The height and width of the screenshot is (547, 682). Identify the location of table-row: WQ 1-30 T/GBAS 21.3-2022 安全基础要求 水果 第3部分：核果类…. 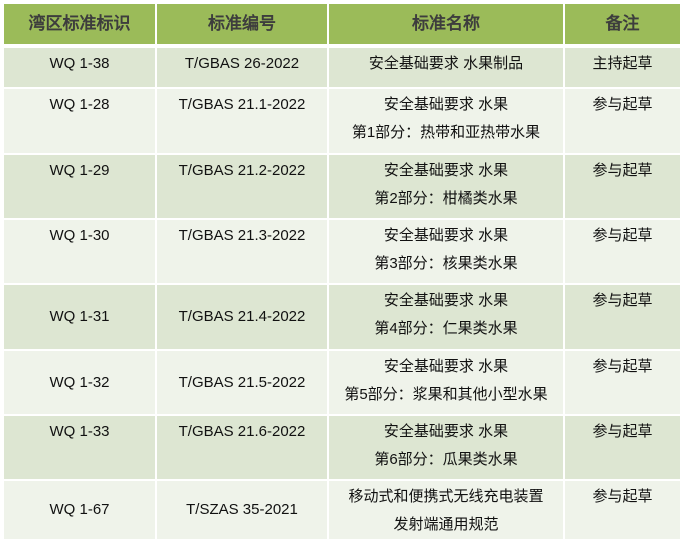
(342, 251).